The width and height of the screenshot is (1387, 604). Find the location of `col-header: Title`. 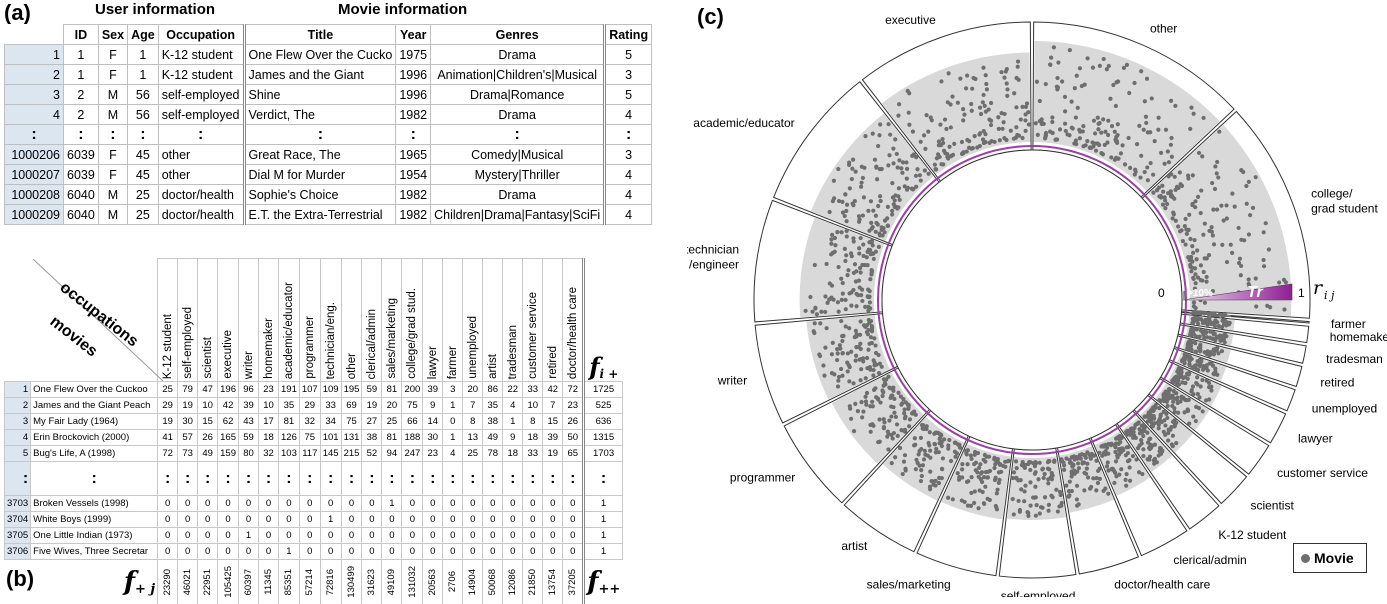

col-header: Title is located at coordinates (320, 35).